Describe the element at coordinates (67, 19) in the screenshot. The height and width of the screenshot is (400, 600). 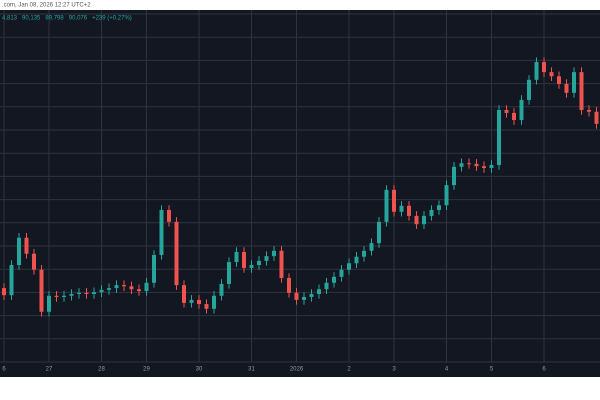
I see `ohlc-legend: 4,813 90,135 89,798 90,076 +239 (+0.27%)` at that location.